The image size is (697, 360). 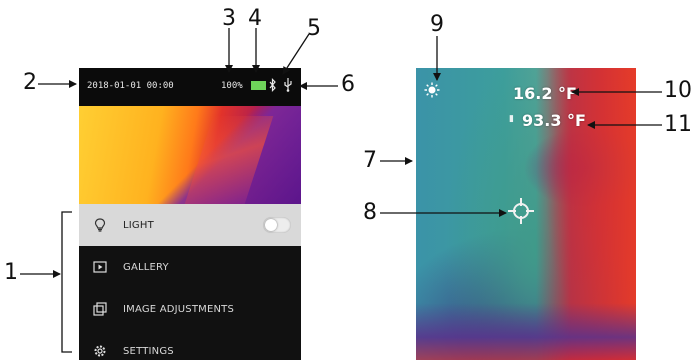 I want to click on usb-icon, so click(x=288, y=86).